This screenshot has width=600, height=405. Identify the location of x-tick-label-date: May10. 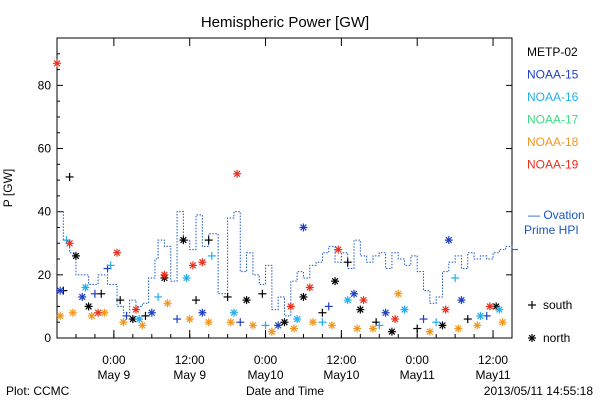
(266, 375).